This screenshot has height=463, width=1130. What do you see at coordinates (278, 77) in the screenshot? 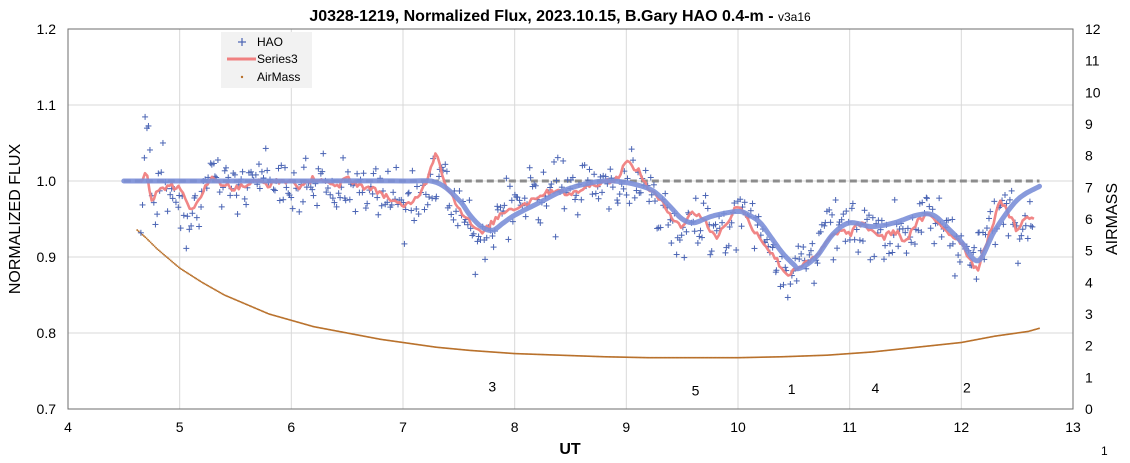
I see `legend-airmass-label: AirMass` at bounding box center [278, 77].